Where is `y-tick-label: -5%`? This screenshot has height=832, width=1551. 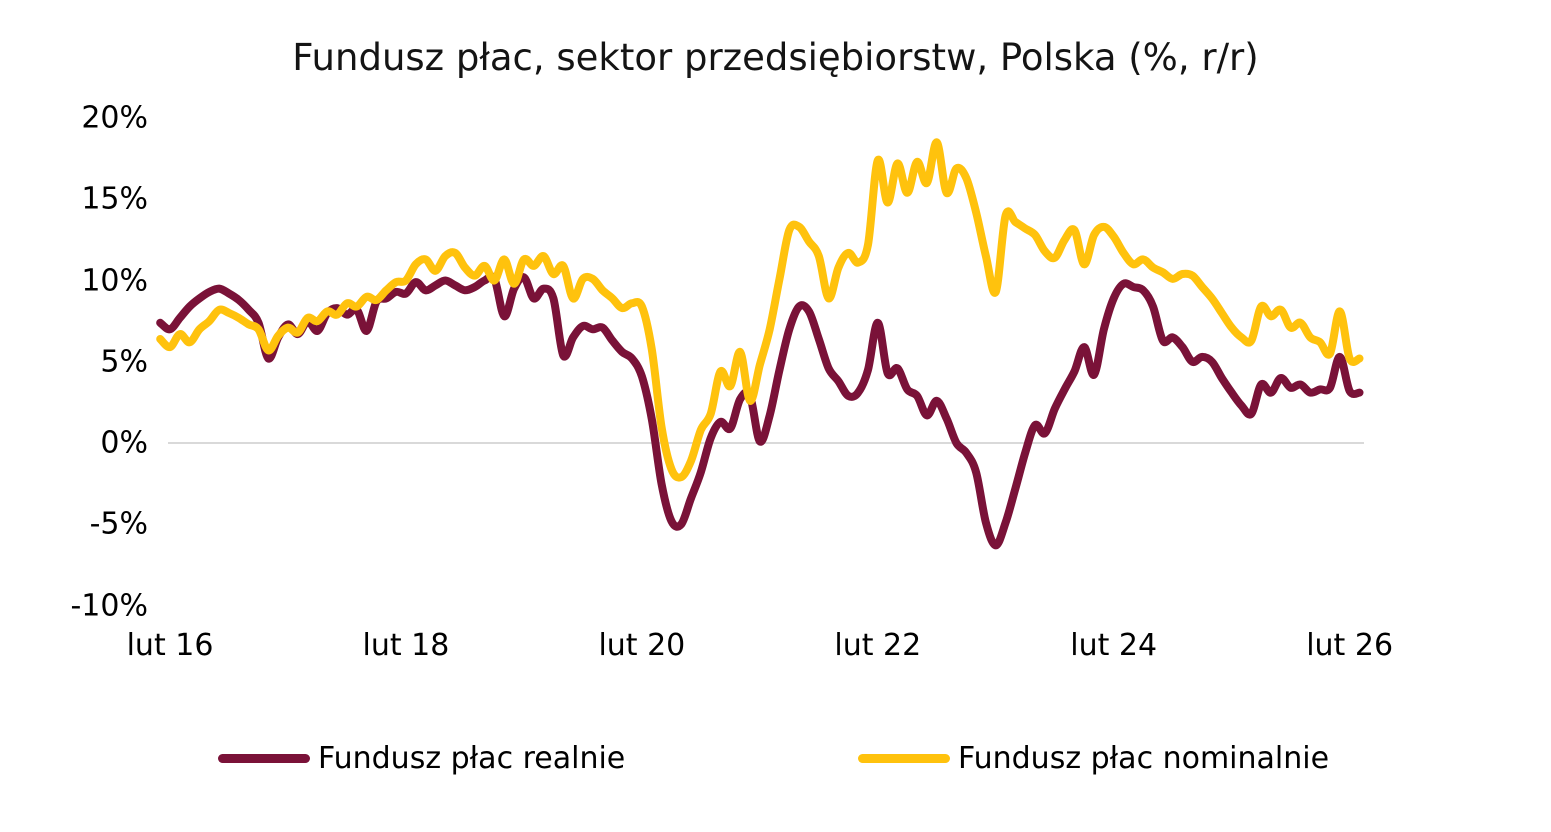
y-tick-label: -5% is located at coordinates (118, 524).